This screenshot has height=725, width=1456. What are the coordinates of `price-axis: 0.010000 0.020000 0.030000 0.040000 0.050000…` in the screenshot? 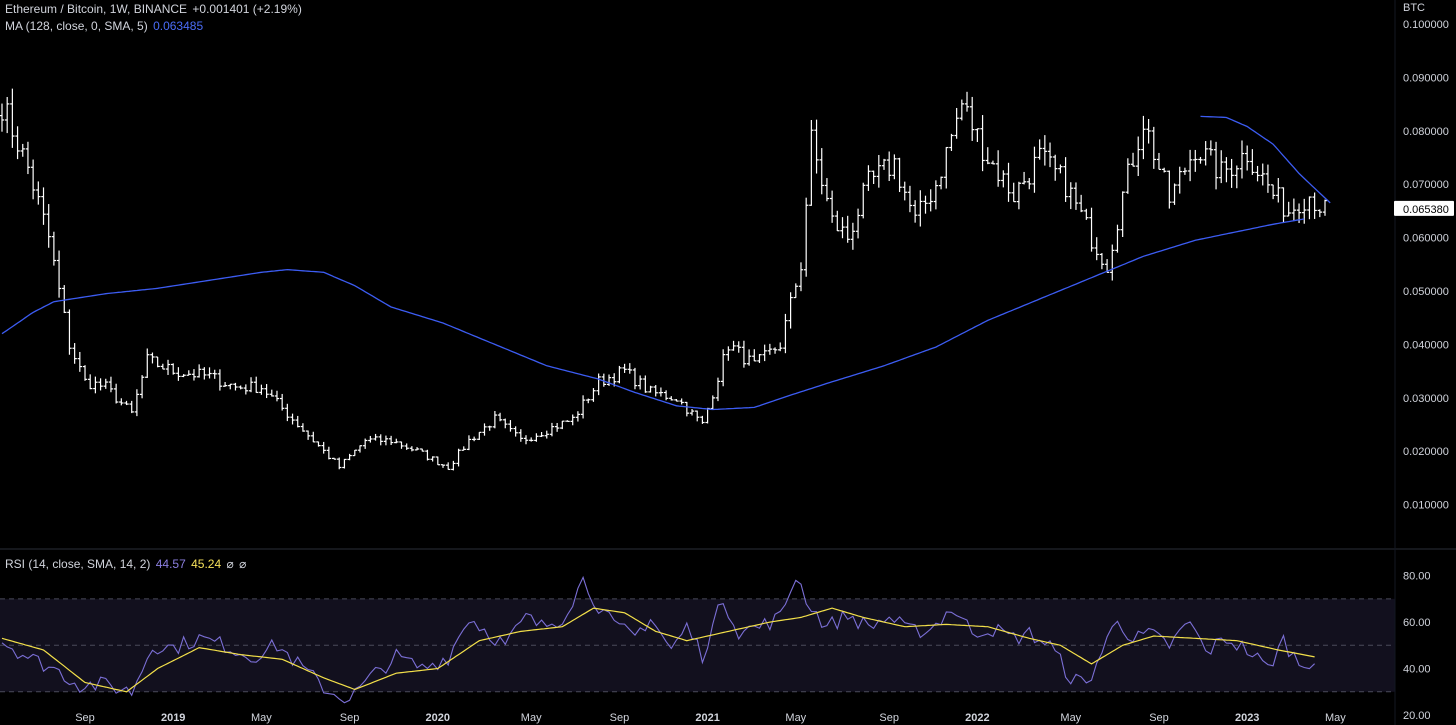 It's located at (1426, 265).